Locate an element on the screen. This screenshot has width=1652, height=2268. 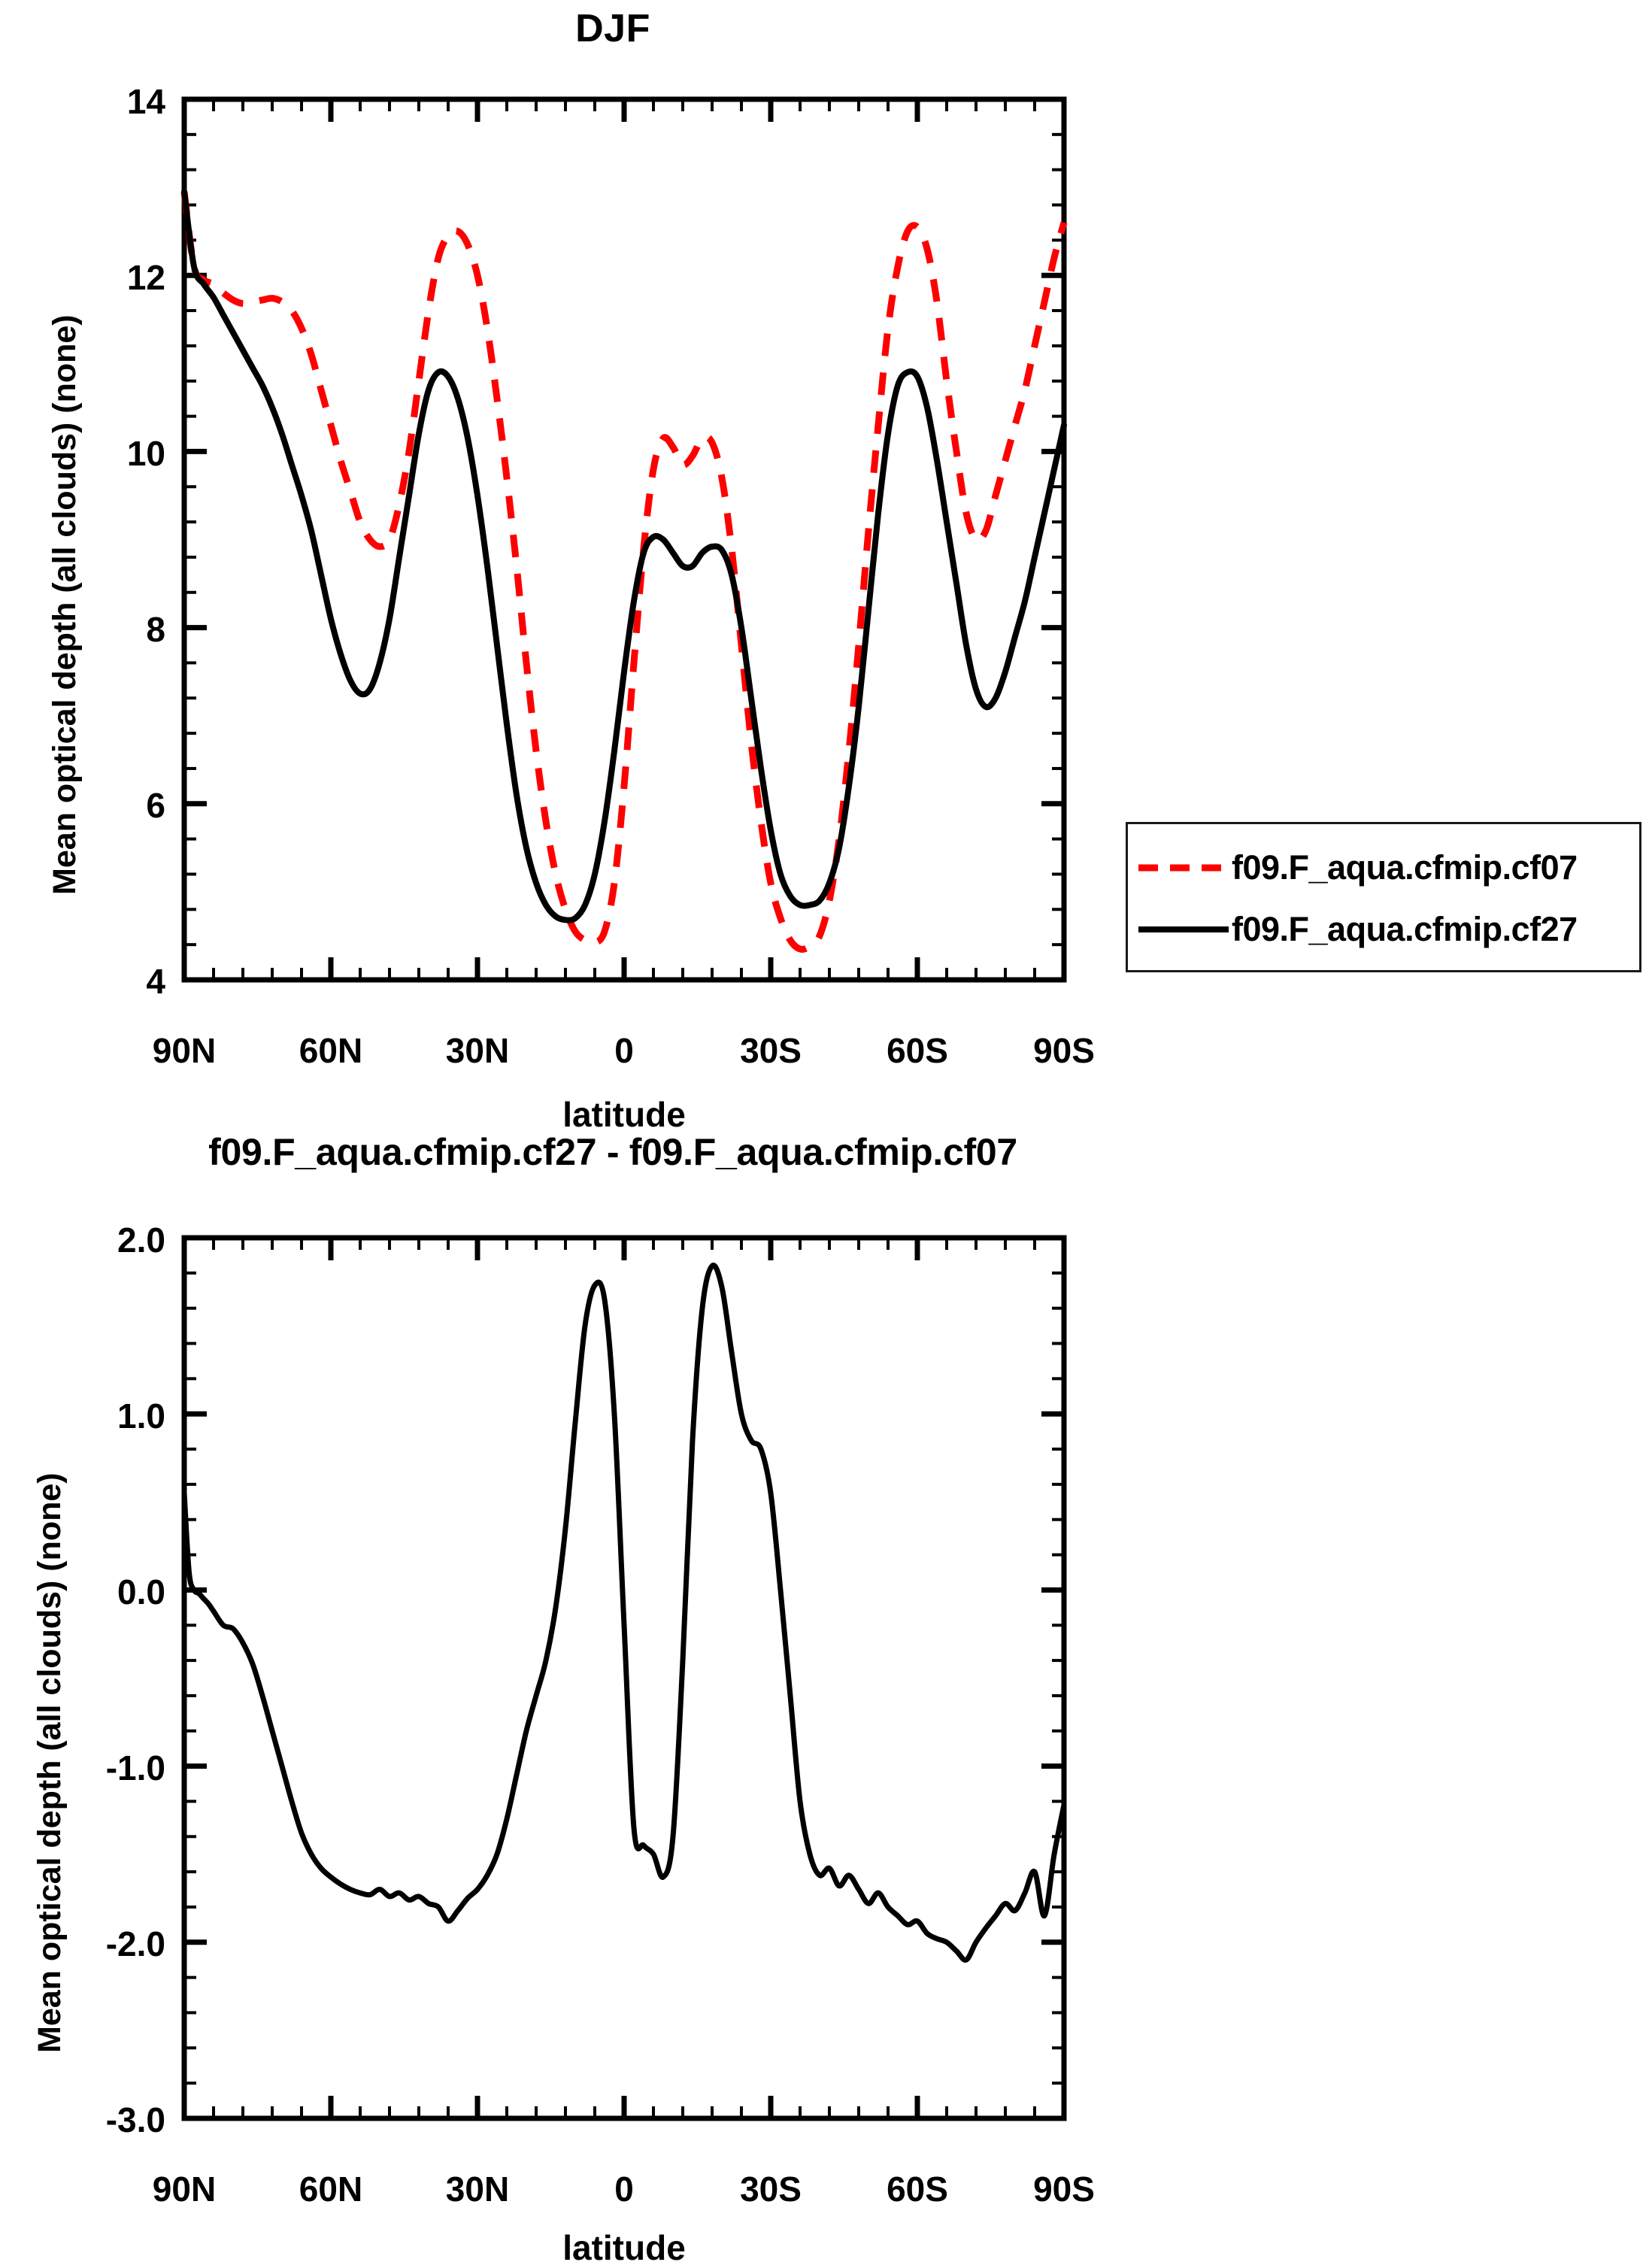
bottom-xtick-0: 0 is located at coordinates (624, 2189).